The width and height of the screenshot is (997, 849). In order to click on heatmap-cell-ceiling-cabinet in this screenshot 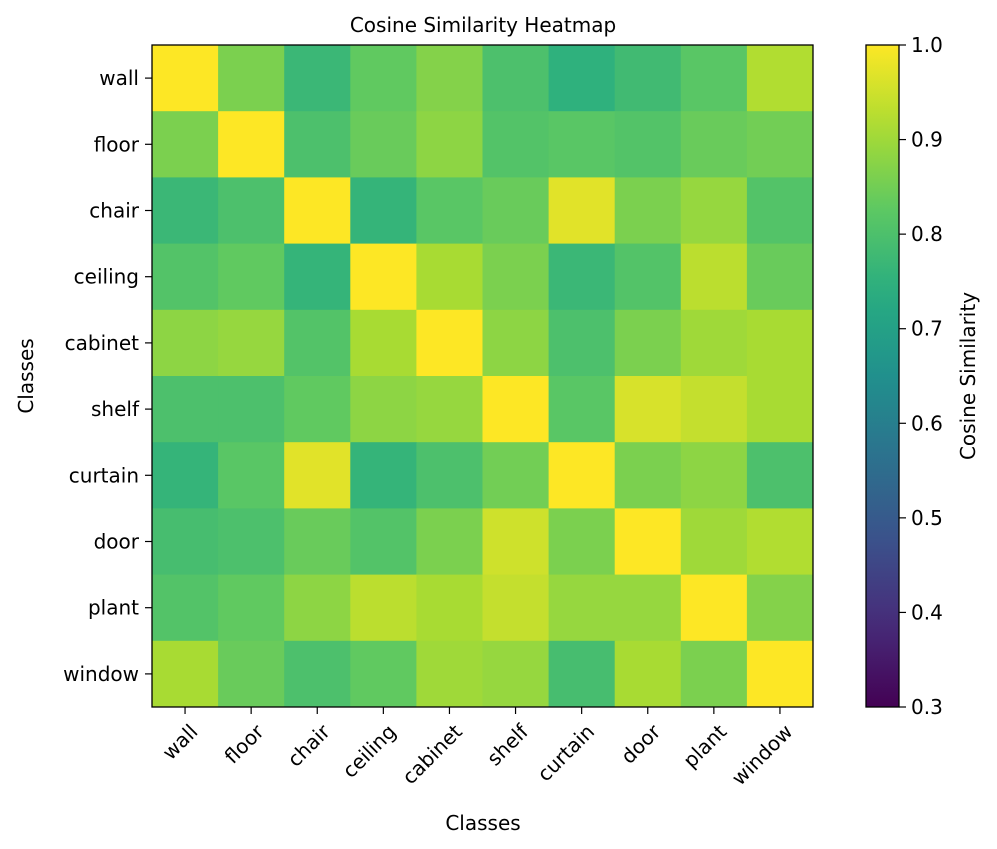, I will do `click(449, 277)`.